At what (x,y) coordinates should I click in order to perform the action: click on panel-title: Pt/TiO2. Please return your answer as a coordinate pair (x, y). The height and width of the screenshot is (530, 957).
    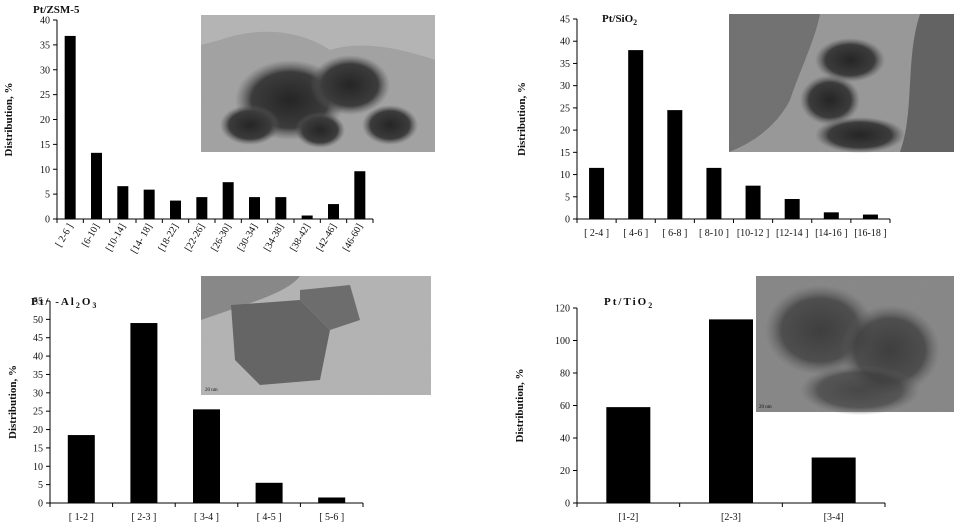
    Looking at the image, I should click on (629, 303).